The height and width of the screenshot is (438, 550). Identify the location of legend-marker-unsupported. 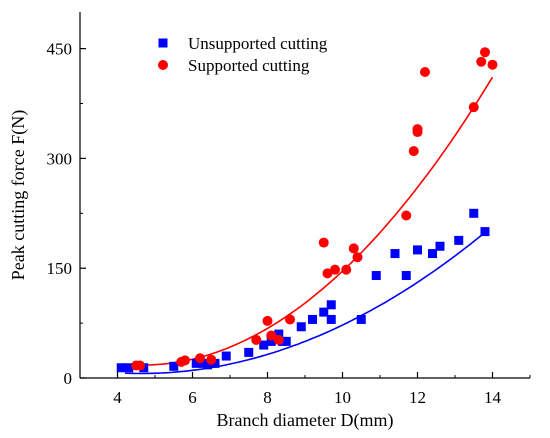
(163, 43).